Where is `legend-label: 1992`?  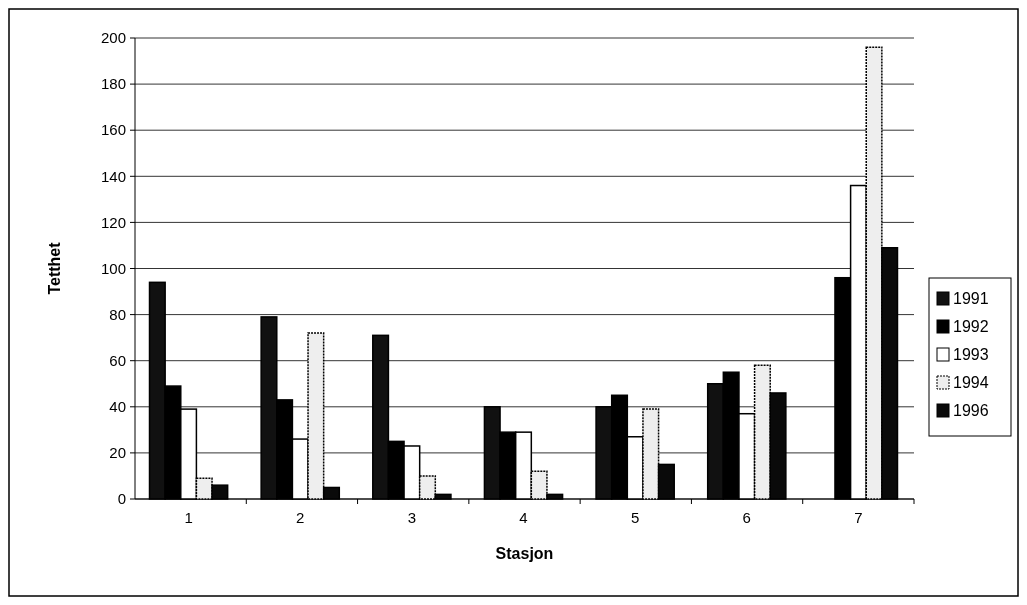 legend-label: 1992 is located at coordinates (971, 326).